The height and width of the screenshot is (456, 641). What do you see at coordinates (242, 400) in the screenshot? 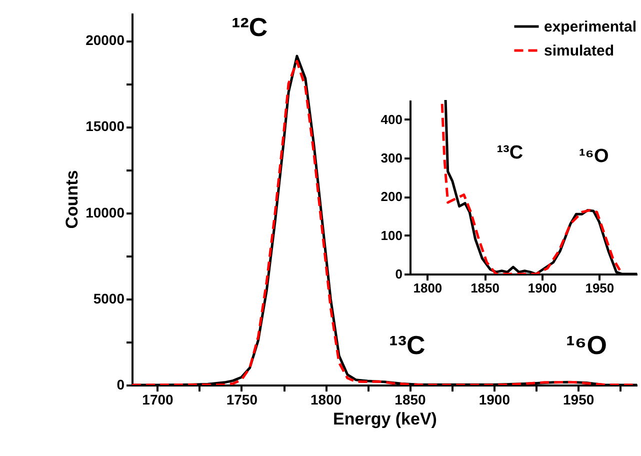
I see `x-tick-label: 1750` at bounding box center [242, 400].